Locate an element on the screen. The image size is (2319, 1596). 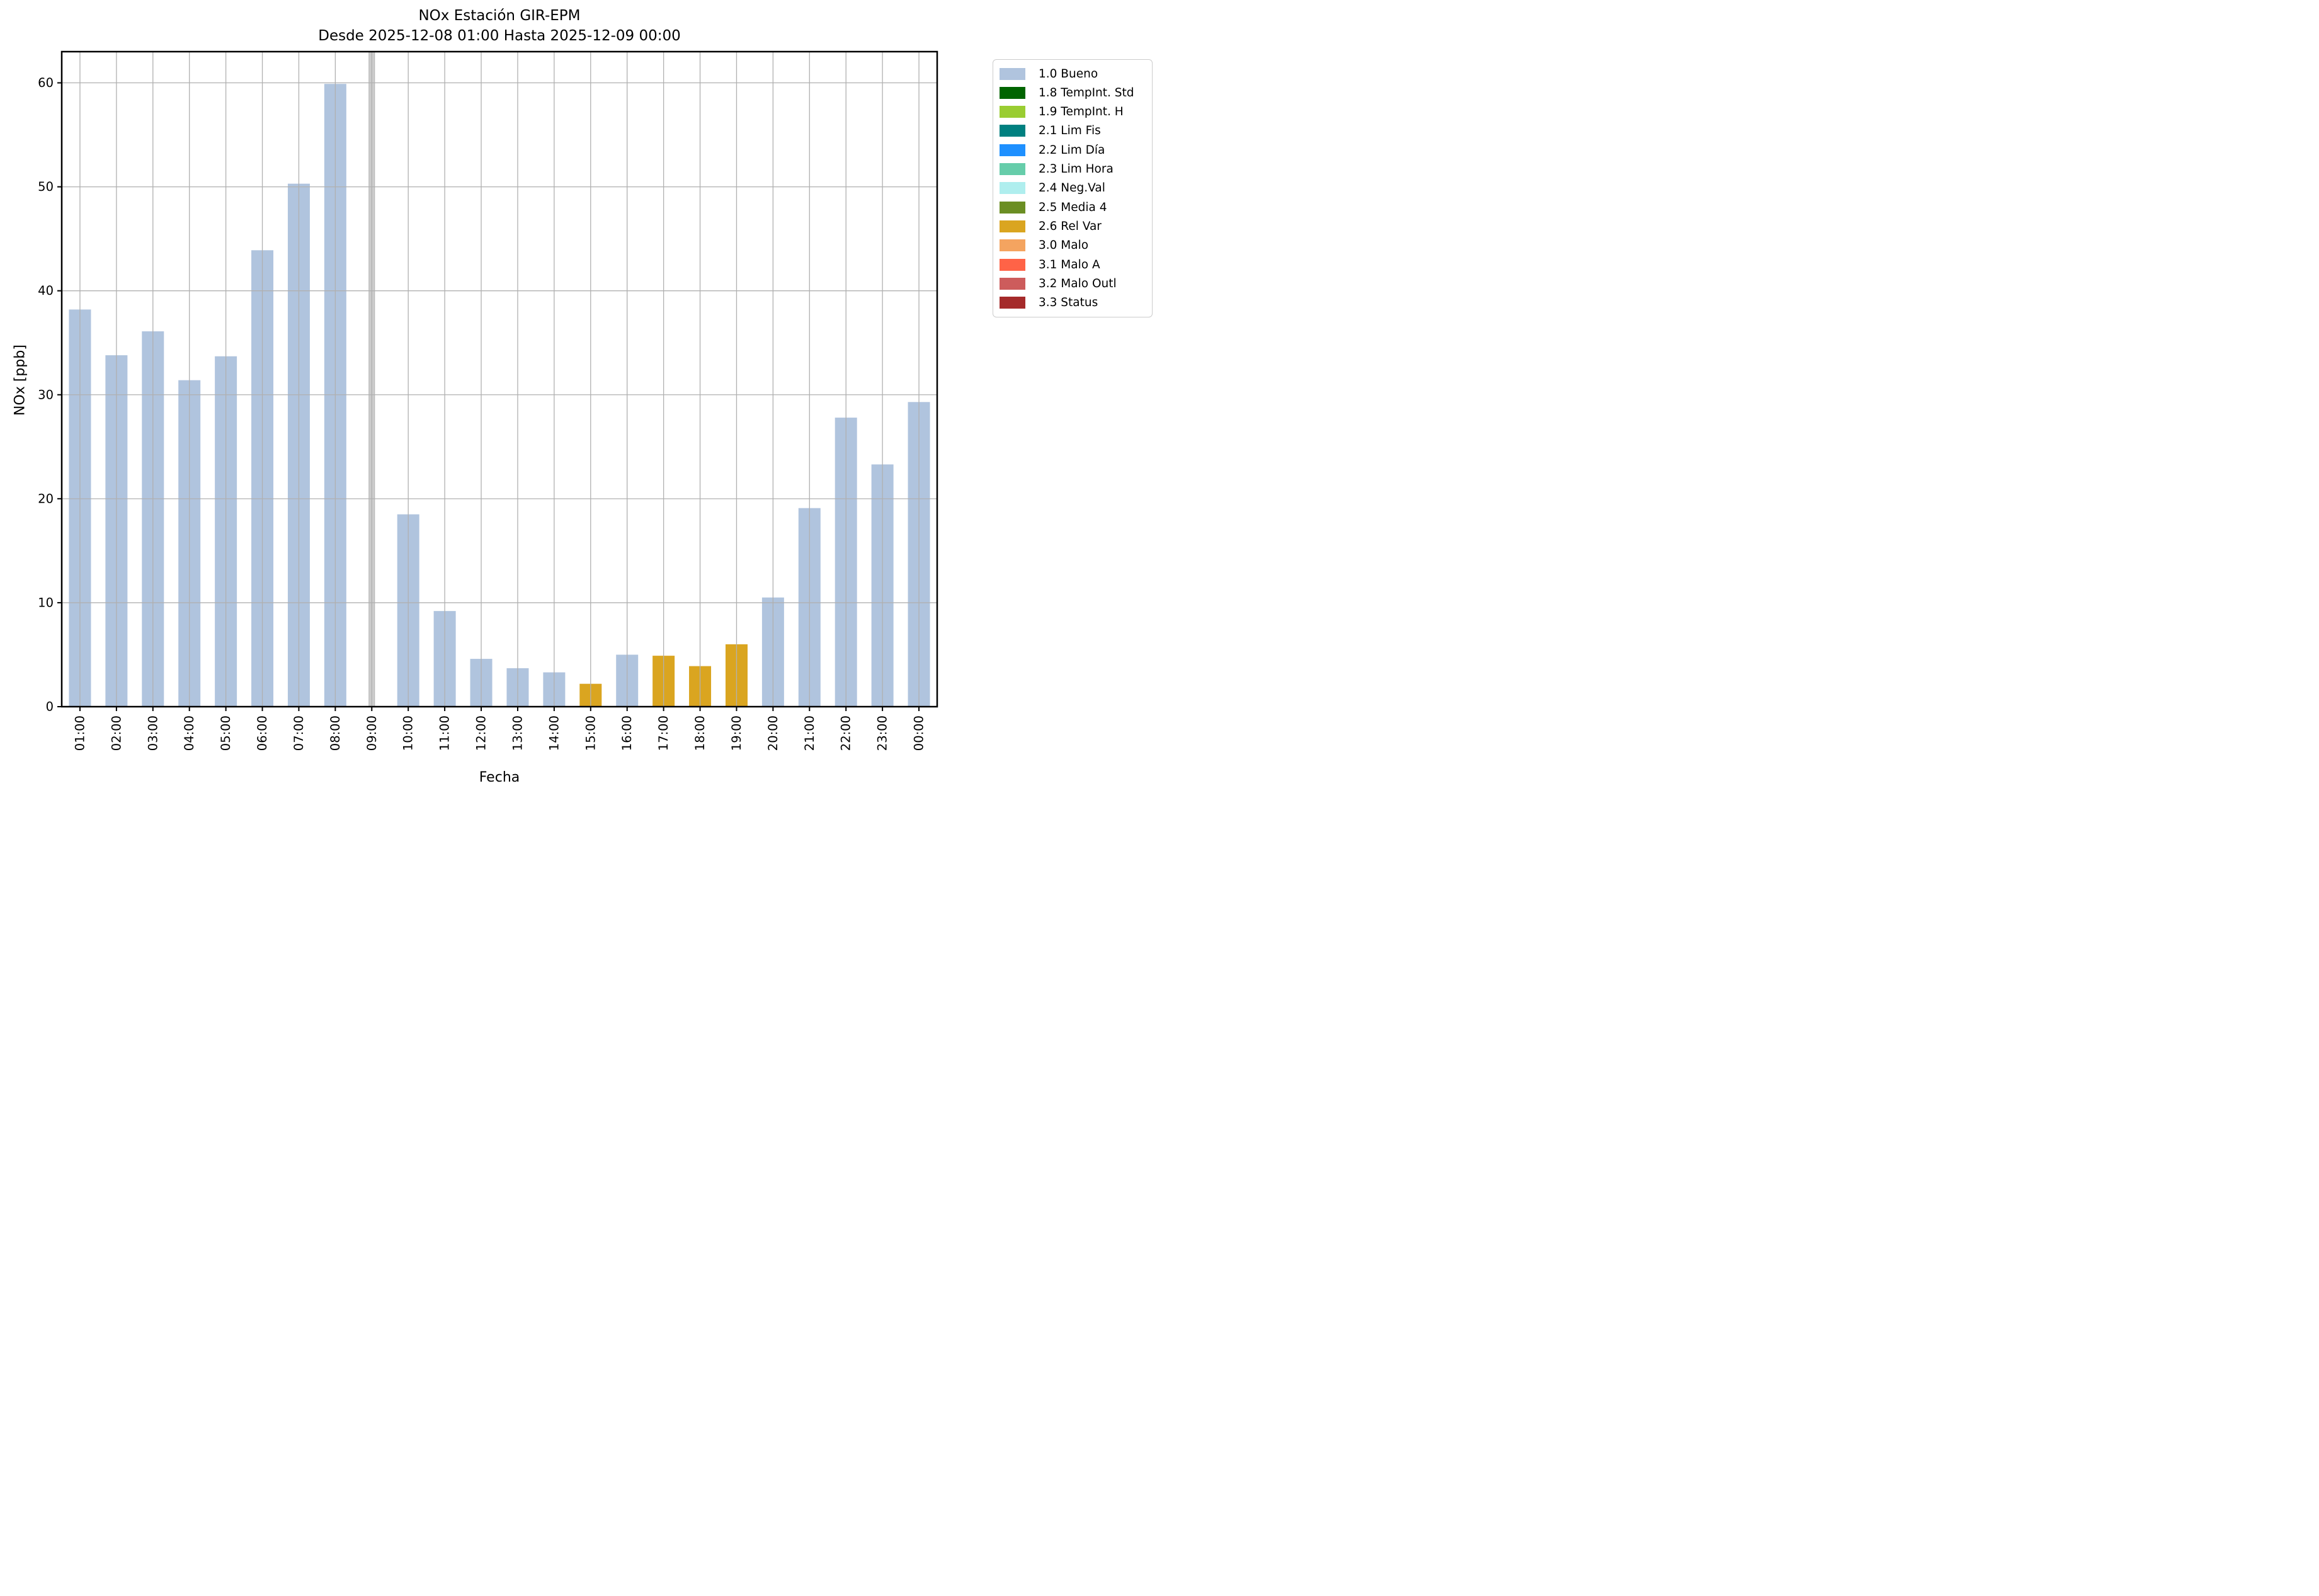
legend-item: 2.4 Neg.Val is located at coordinates (1076, 188).